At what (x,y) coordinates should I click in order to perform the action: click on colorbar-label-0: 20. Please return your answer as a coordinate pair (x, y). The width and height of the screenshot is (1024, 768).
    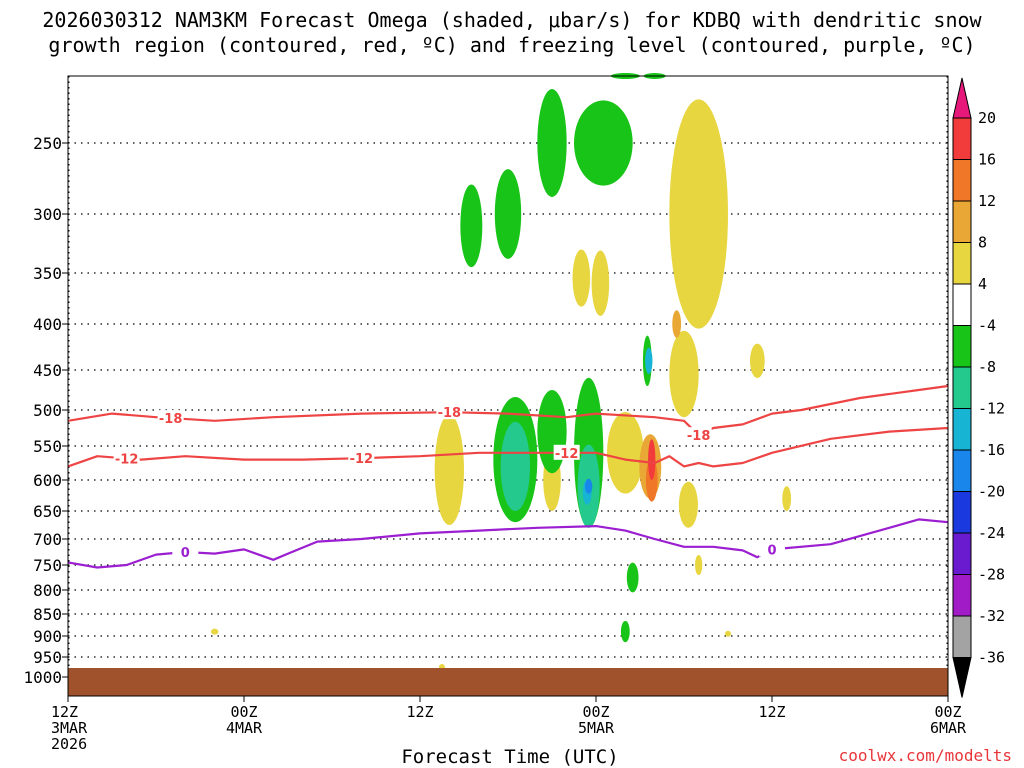
    Looking at the image, I should click on (987, 118).